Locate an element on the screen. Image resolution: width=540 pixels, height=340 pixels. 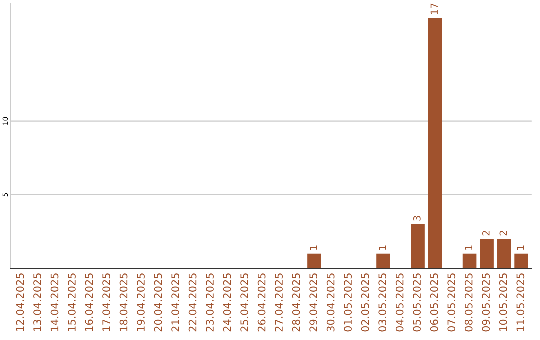
x-tick-label: 12.04.2025 is located at coordinates (20, 303).